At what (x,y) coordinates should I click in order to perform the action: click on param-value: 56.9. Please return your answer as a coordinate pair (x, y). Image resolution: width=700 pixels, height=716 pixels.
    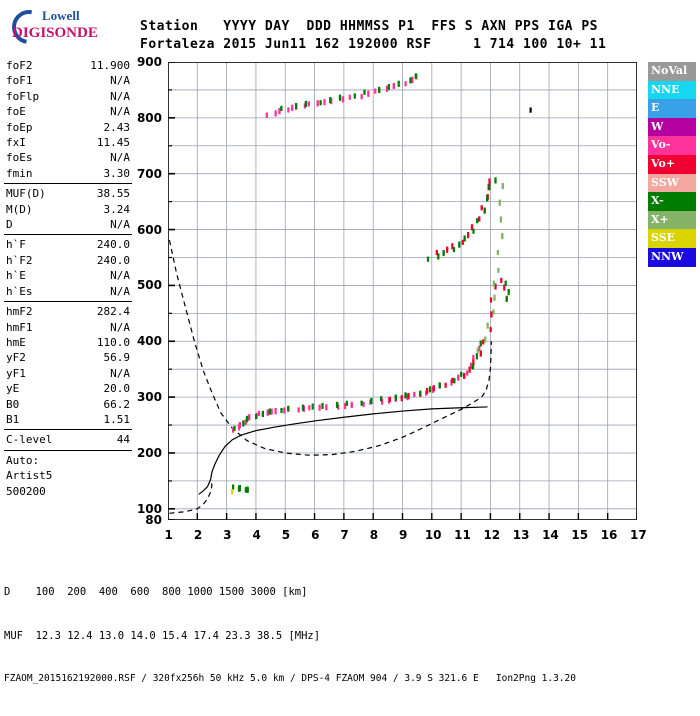
    Looking at the image, I should click on (117, 358).